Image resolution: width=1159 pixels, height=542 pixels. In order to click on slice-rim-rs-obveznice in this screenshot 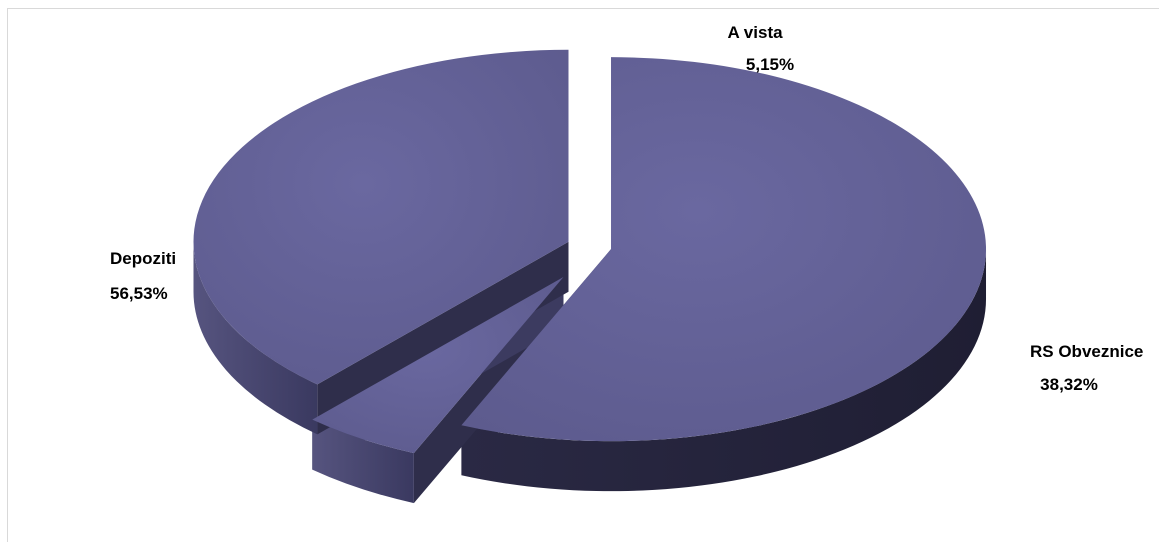, I will do `click(255, 338)`.